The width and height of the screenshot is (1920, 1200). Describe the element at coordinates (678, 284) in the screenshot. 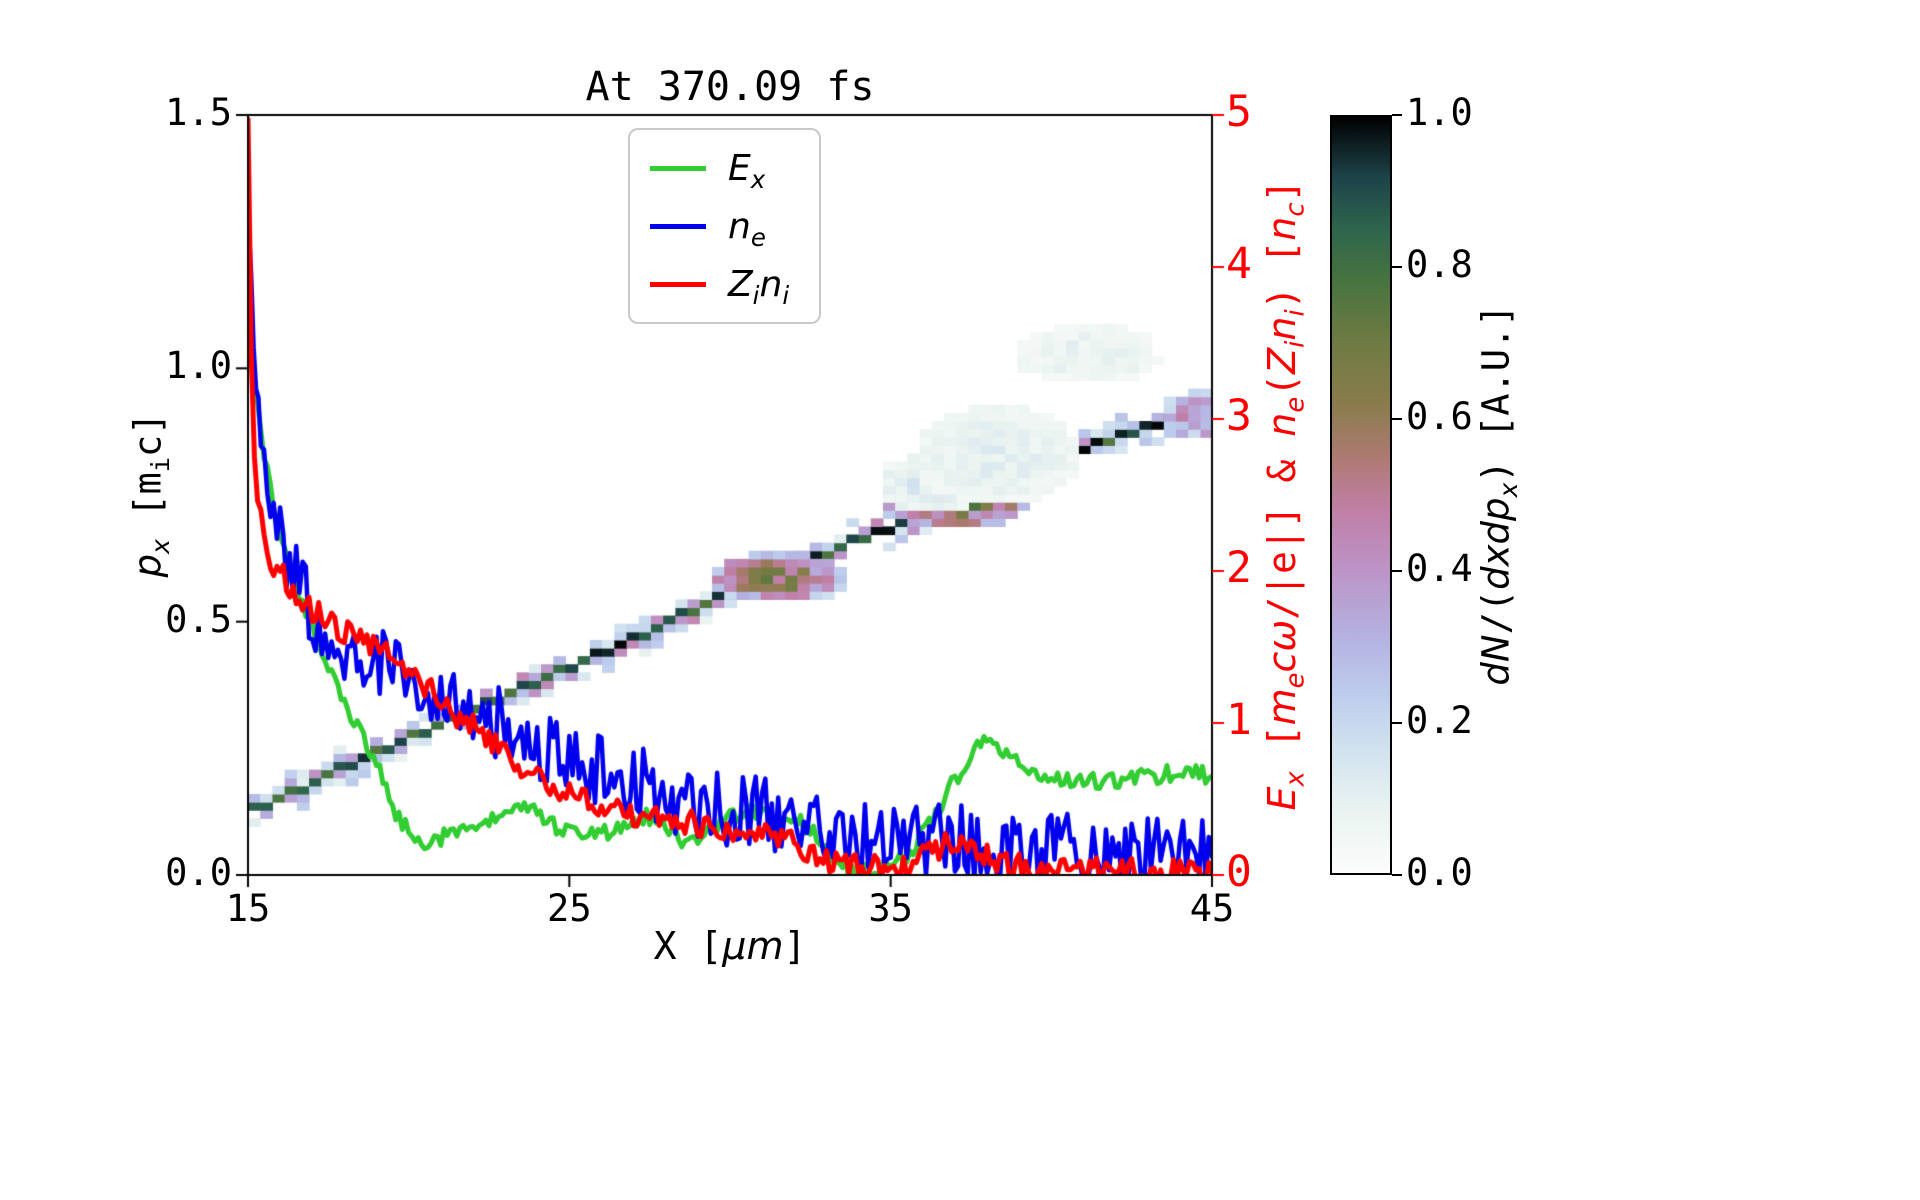

I see `zini-legend-line` at that location.